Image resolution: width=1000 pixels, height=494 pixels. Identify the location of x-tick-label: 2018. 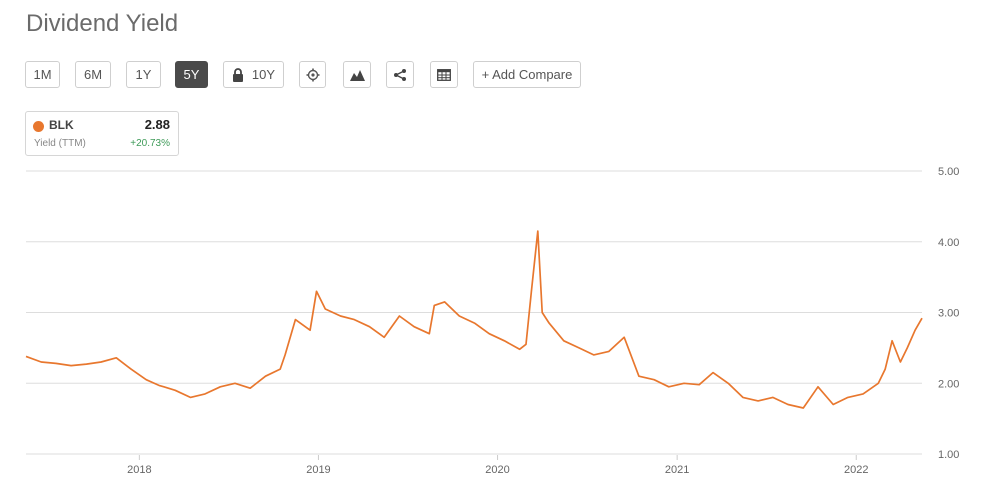
(139, 470).